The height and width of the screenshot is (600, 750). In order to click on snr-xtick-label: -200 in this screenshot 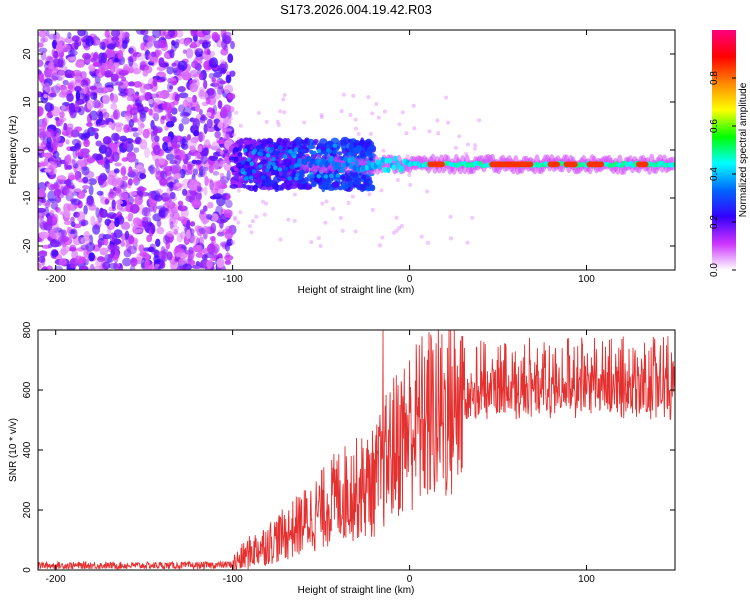, I will do `click(56, 579)`.